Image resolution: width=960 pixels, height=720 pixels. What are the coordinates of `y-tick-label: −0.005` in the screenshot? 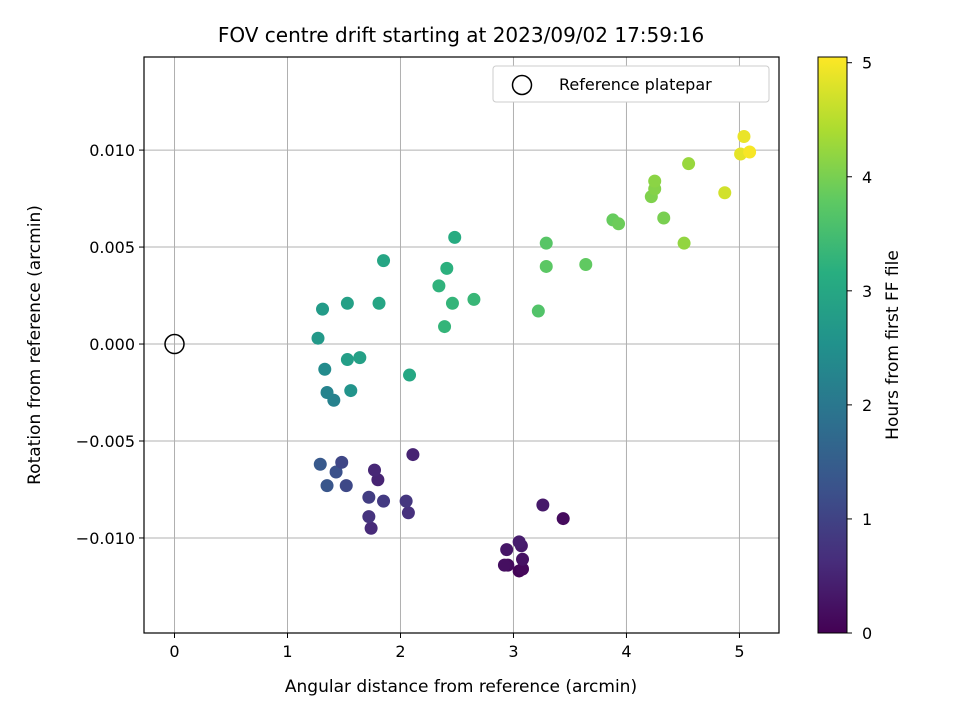 It's located at (105, 441).